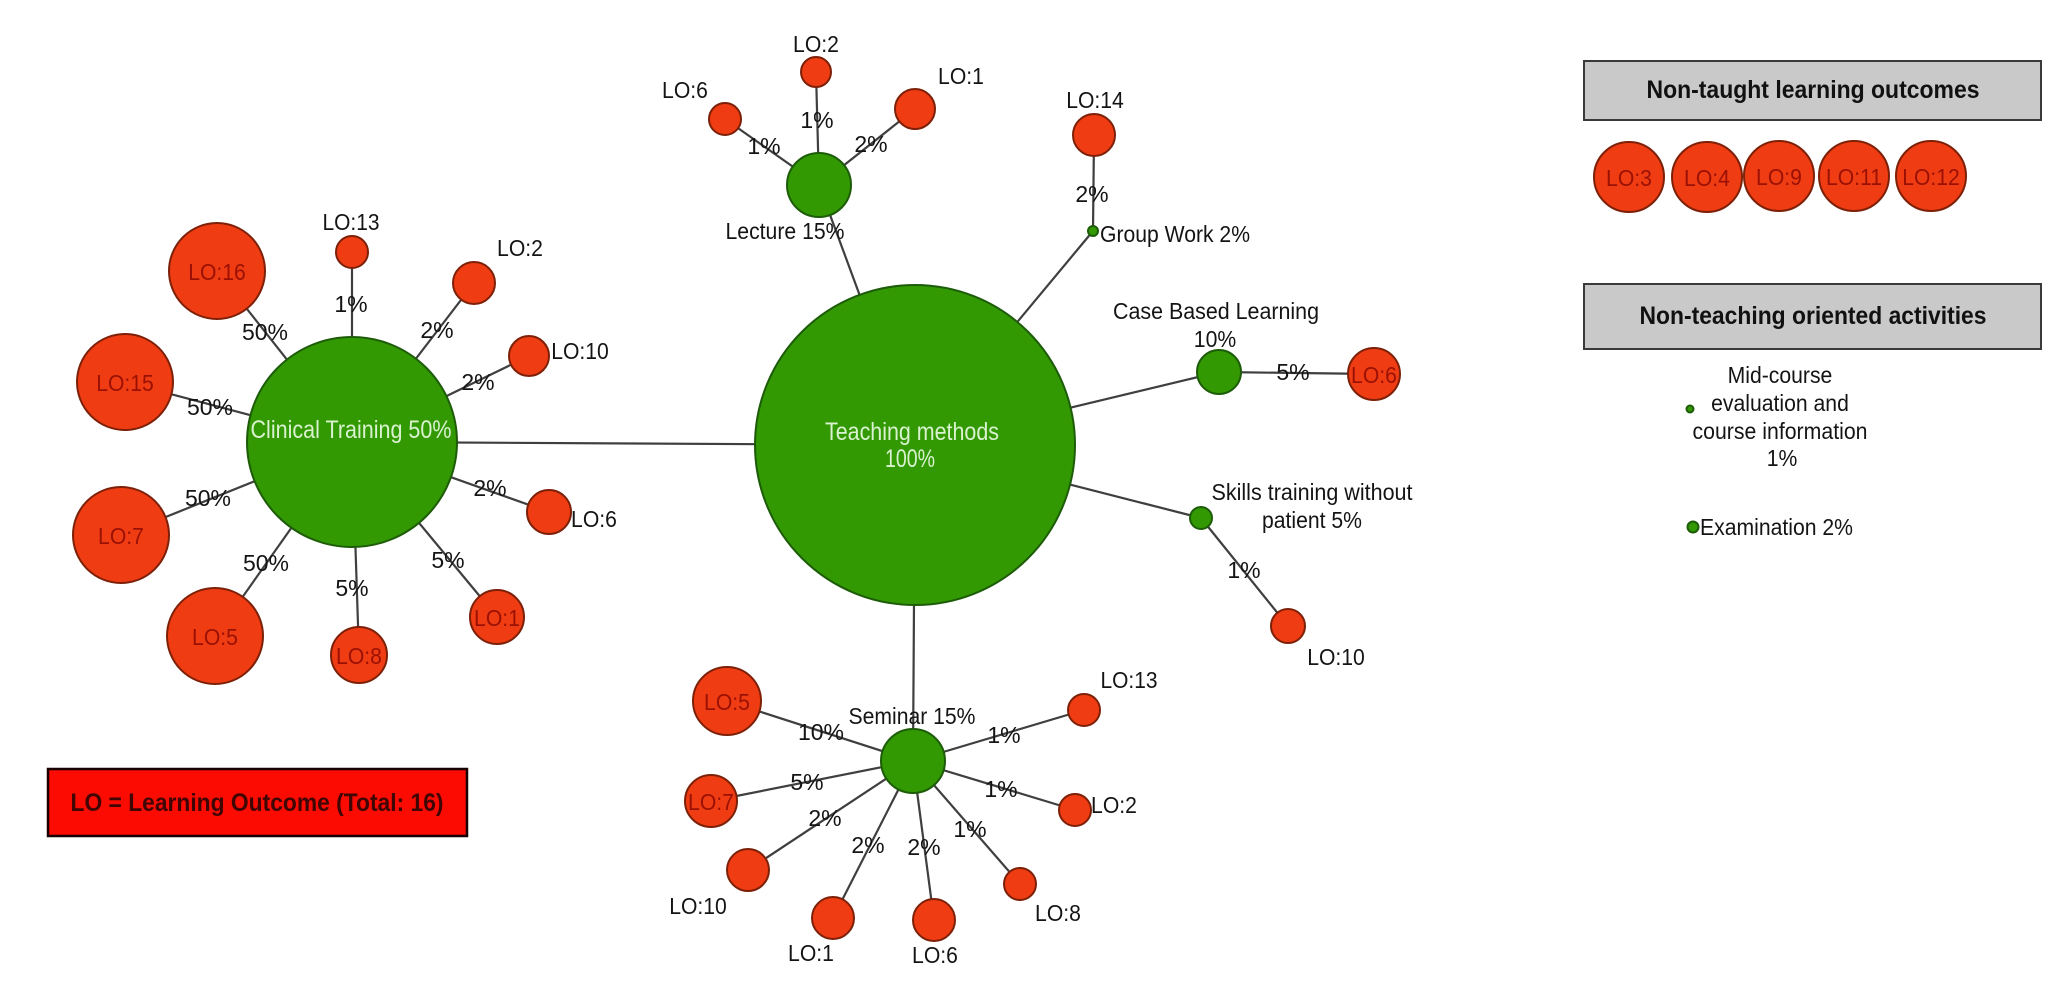  I want to click on svg-text: Examination 2%, so click(1776, 527).